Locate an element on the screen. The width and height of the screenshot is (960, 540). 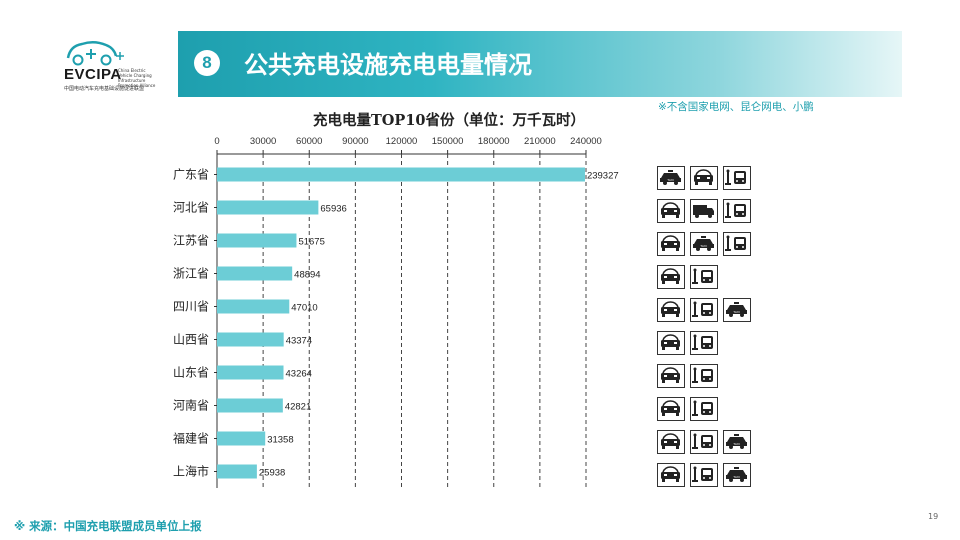
category-label: 山西省 is located at coordinates (191, 340).